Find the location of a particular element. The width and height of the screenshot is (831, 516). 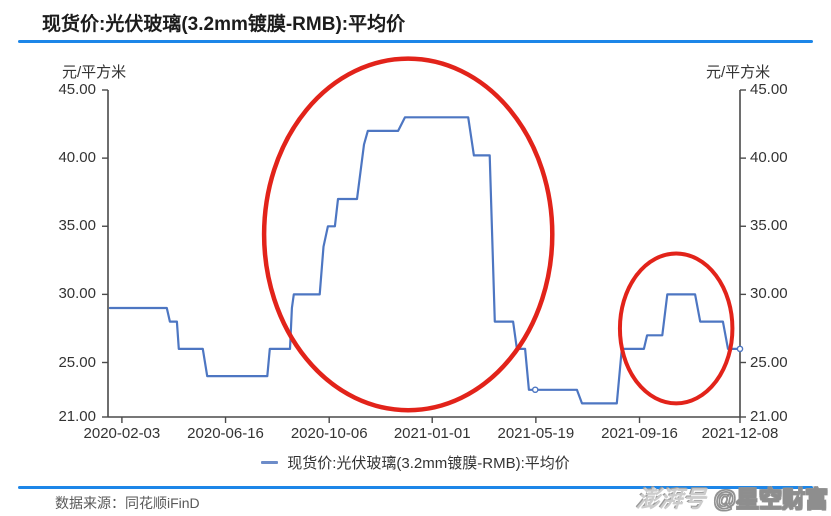

legend: 现货价:光伏玻璃(3.2mm镀膜-RMB):平均价 is located at coordinates (415, 462).